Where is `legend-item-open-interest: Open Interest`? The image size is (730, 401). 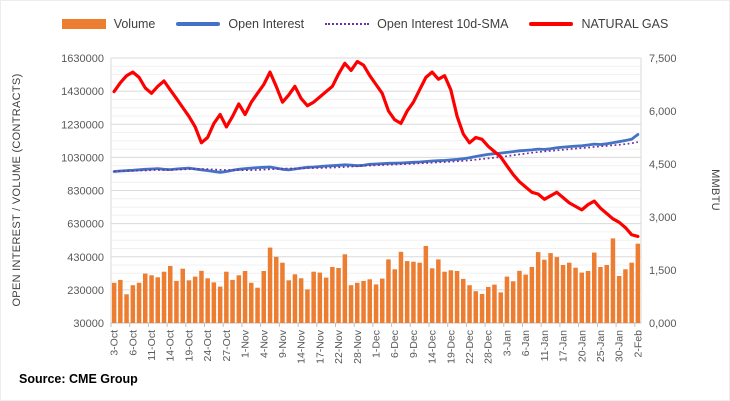
legend-item-open-interest: Open Interest is located at coordinates (240, 24).